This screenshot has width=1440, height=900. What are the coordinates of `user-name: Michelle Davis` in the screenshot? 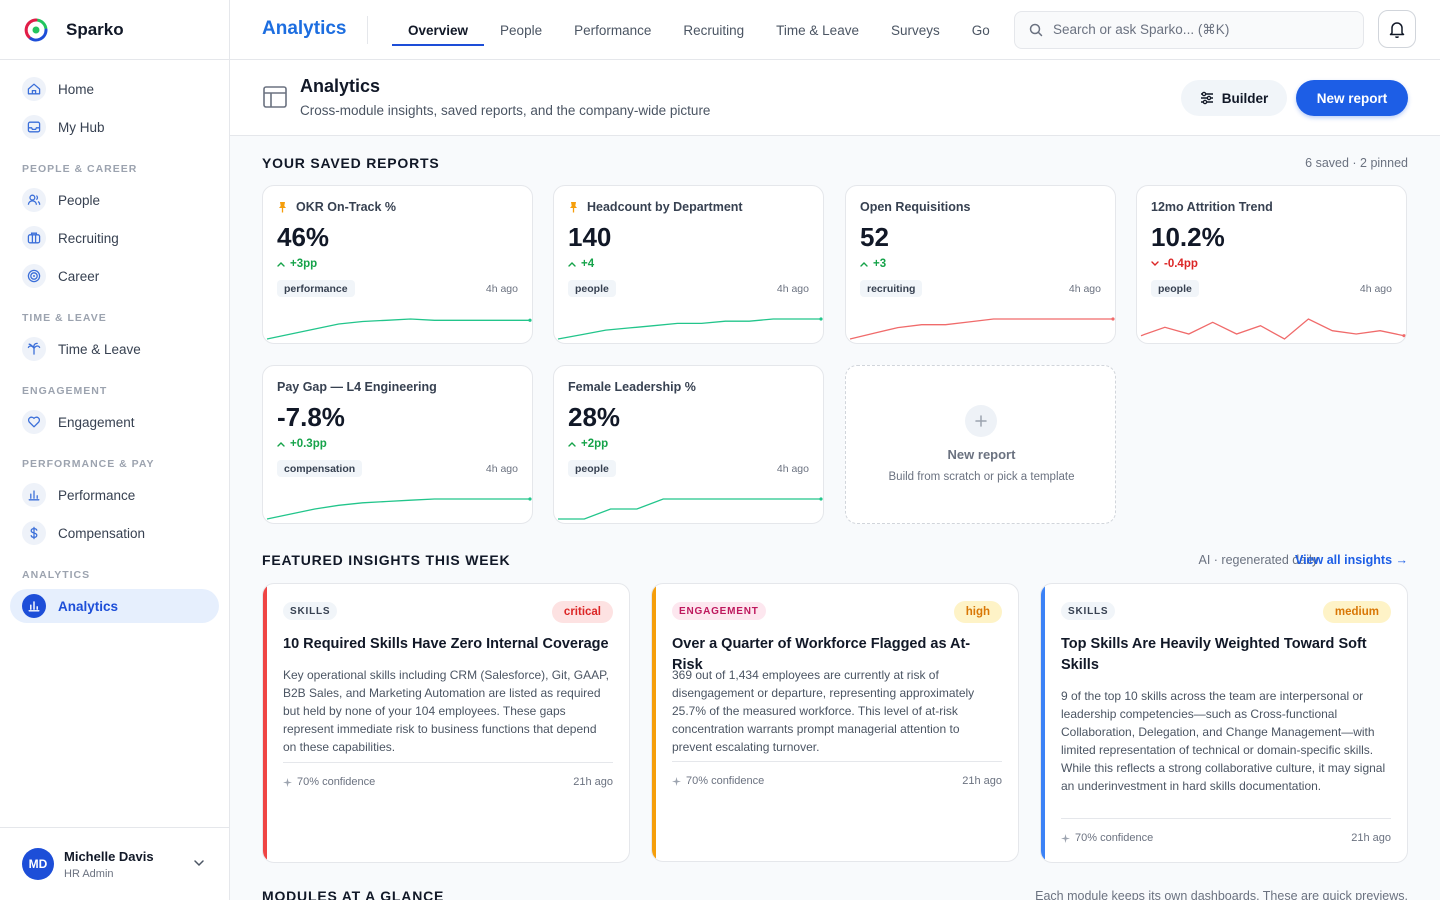 It's located at (109, 856).